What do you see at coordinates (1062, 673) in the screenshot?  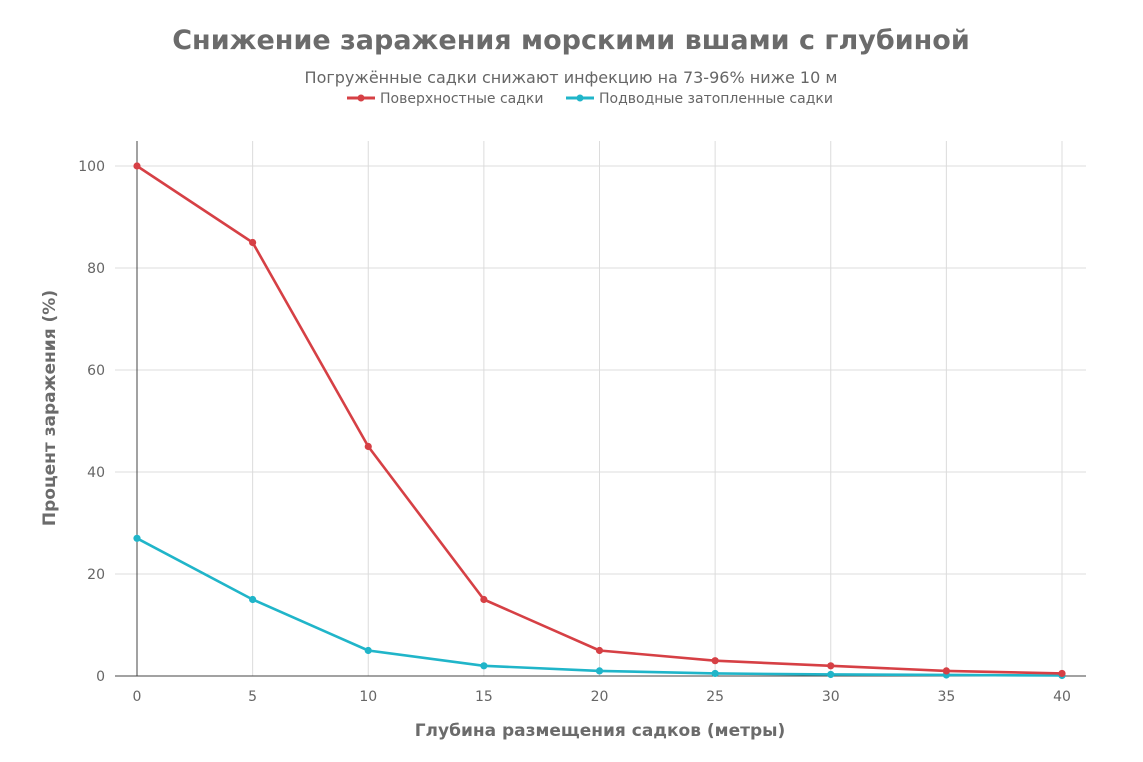 I see `data-point-s0-x40` at bounding box center [1062, 673].